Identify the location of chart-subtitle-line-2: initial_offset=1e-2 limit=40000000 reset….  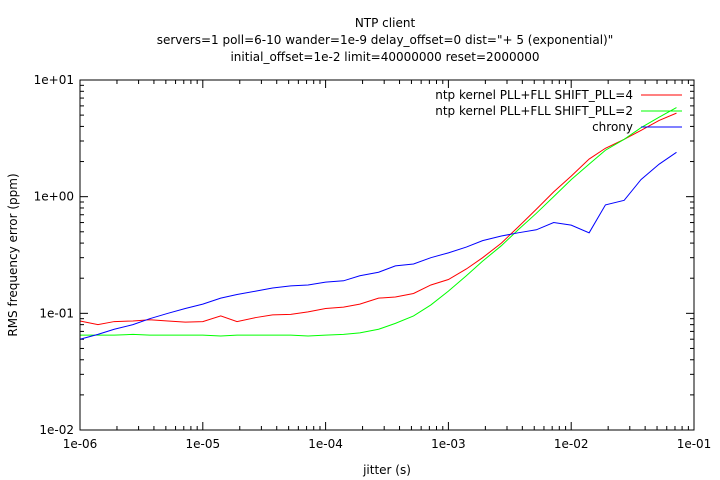
(384, 57).